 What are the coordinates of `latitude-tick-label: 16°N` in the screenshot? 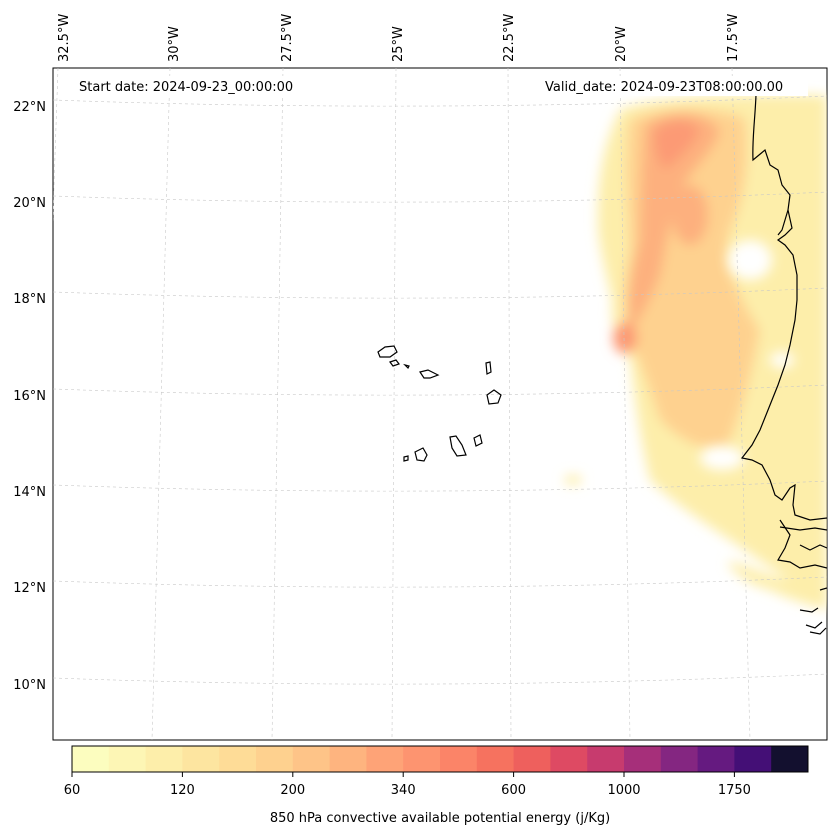 It's located at (29, 396).